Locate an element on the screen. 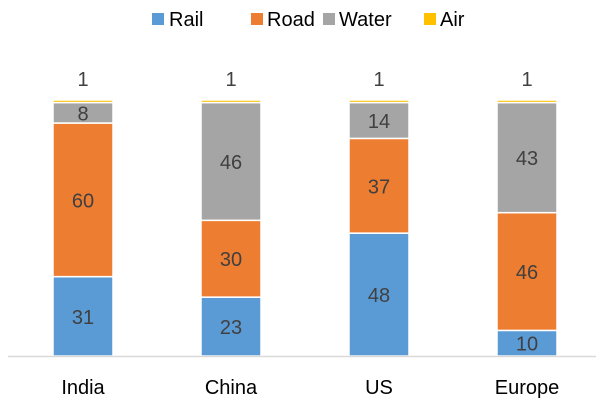 This screenshot has height=401, width=596. data-label-india-rail: 31 is located at coordinates (83, 318).